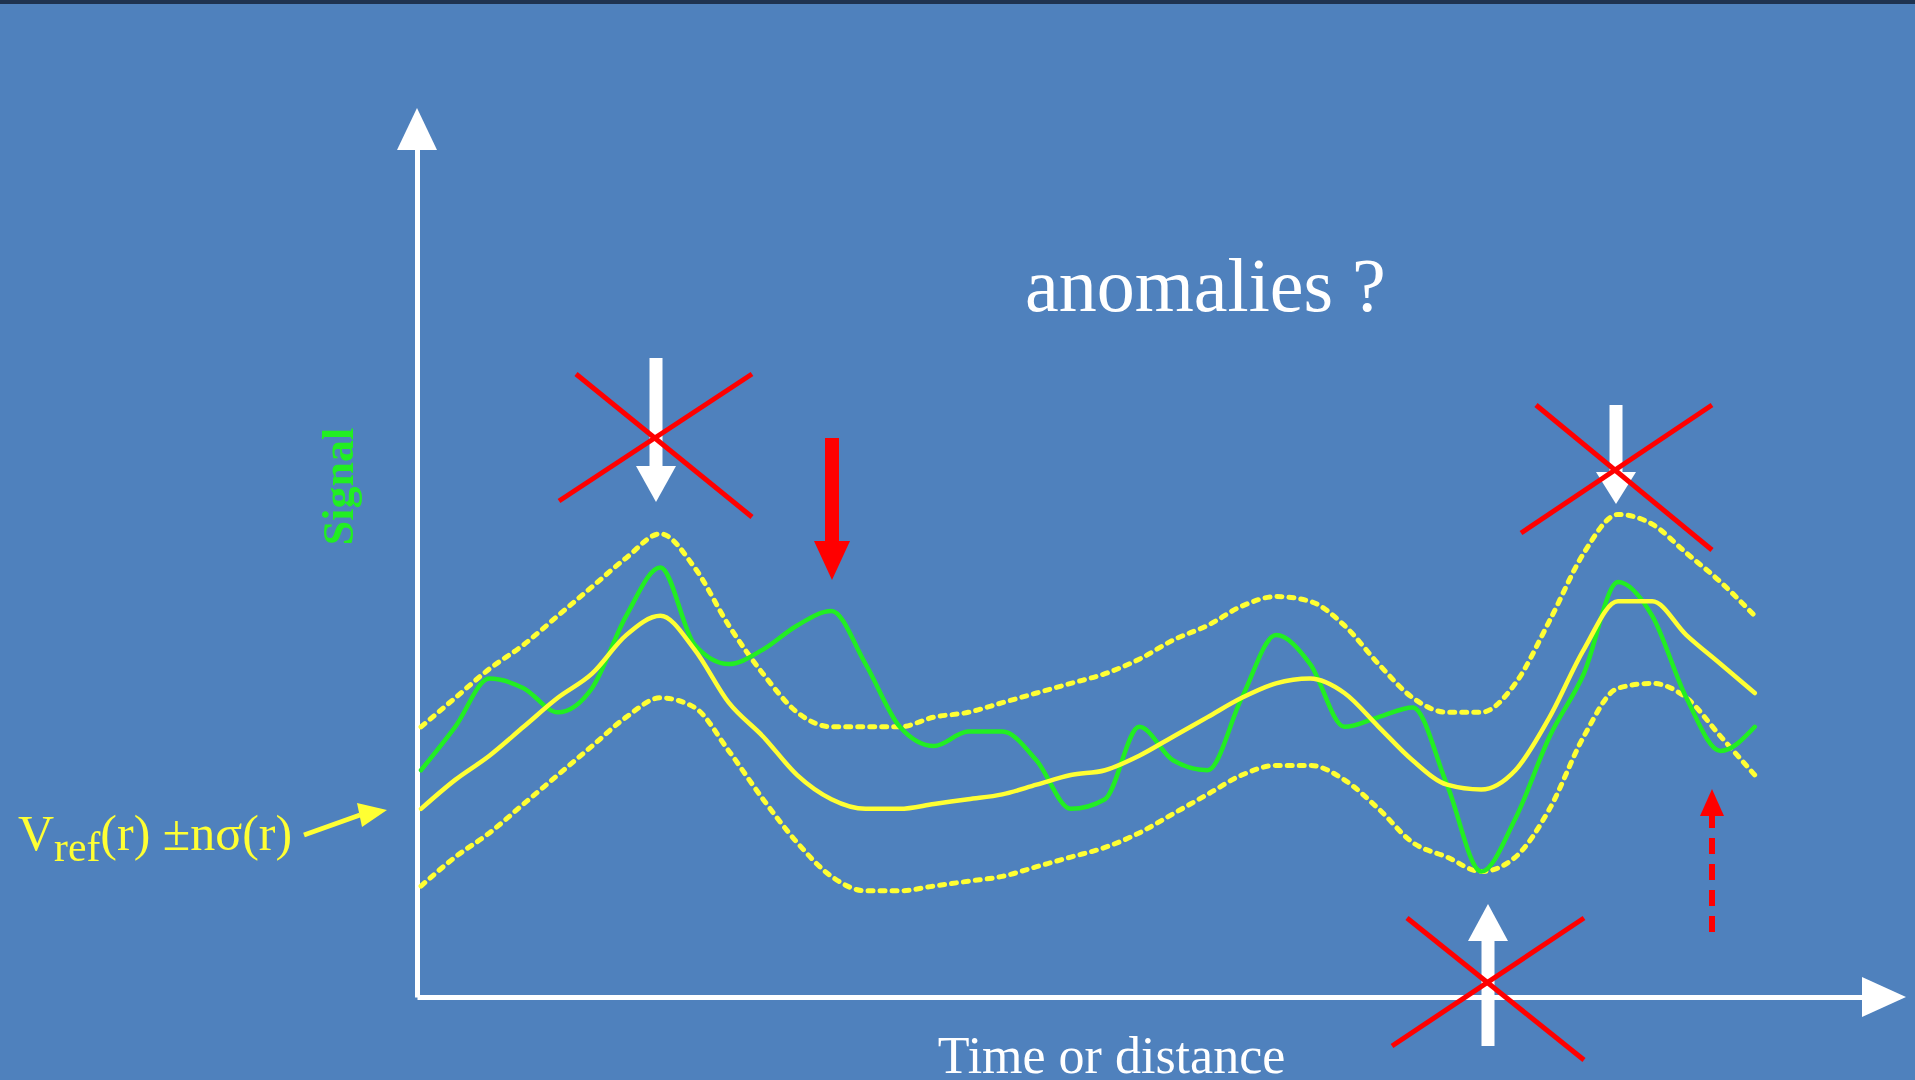 The image size is (1915, 1080). I want to click on x-axis-title: Time or distance, so click(1111, 1053).